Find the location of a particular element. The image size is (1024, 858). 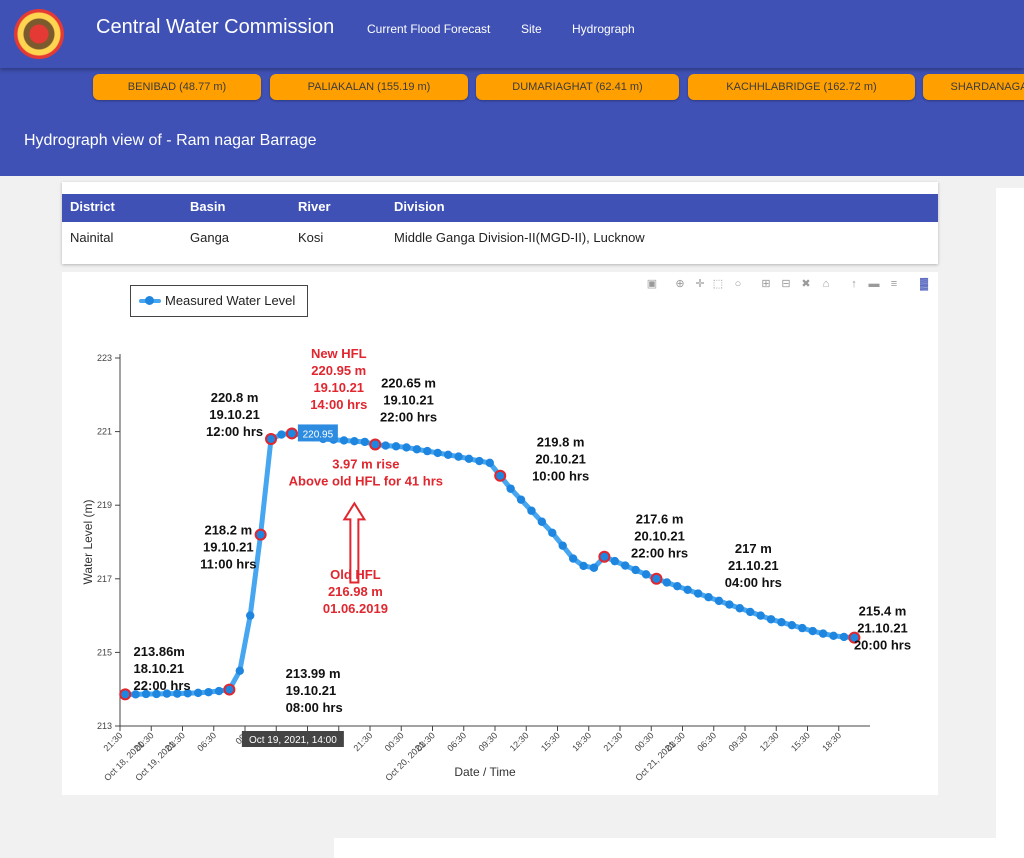

plotly-logo-icon: ▓ is located at coordinates (924, 284).